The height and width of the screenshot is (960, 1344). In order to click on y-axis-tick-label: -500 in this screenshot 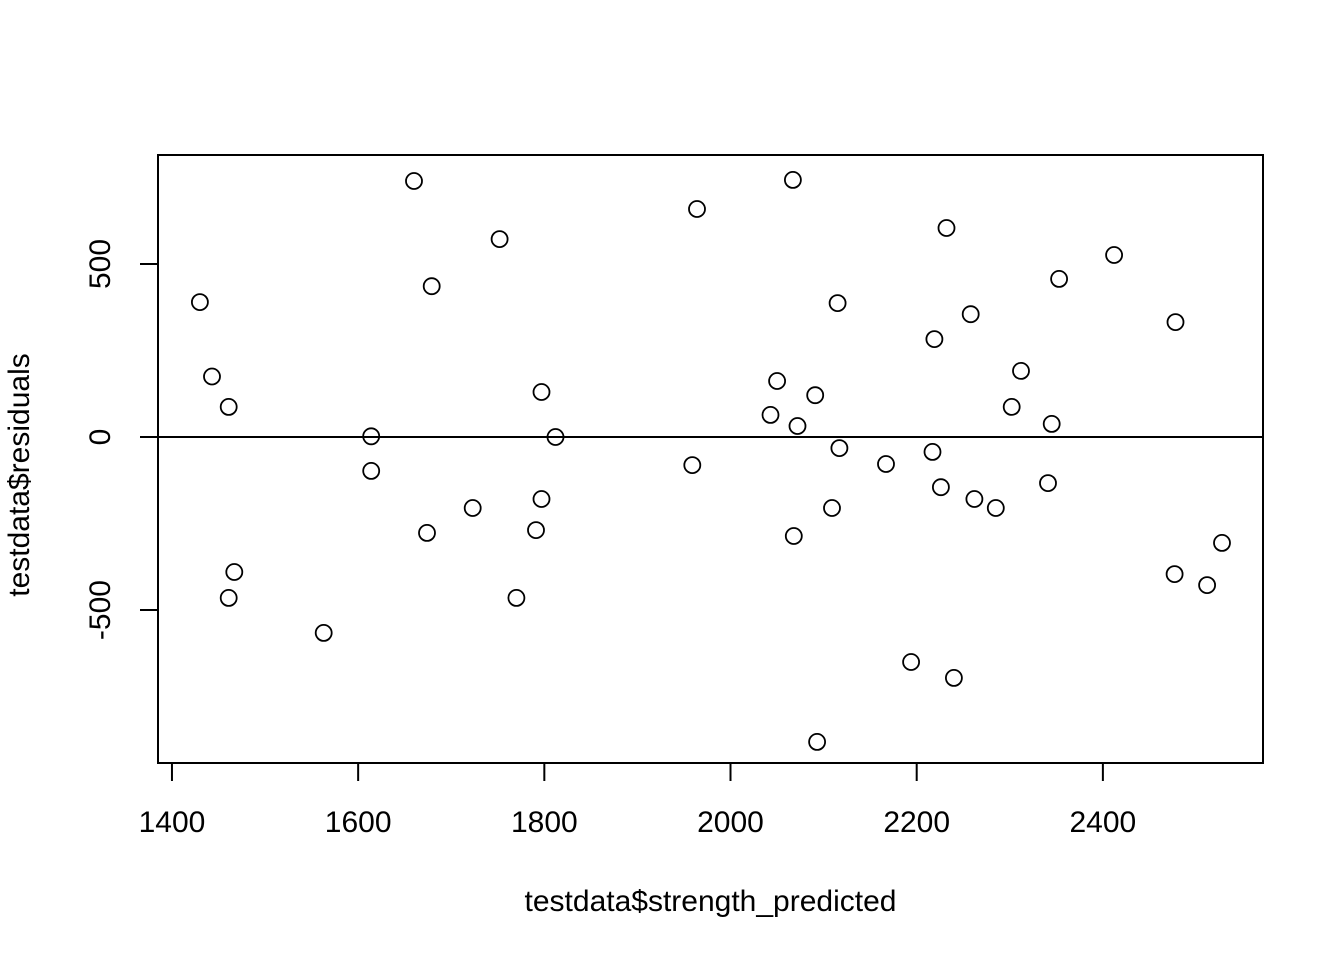, I will do `click(100, 610)`.